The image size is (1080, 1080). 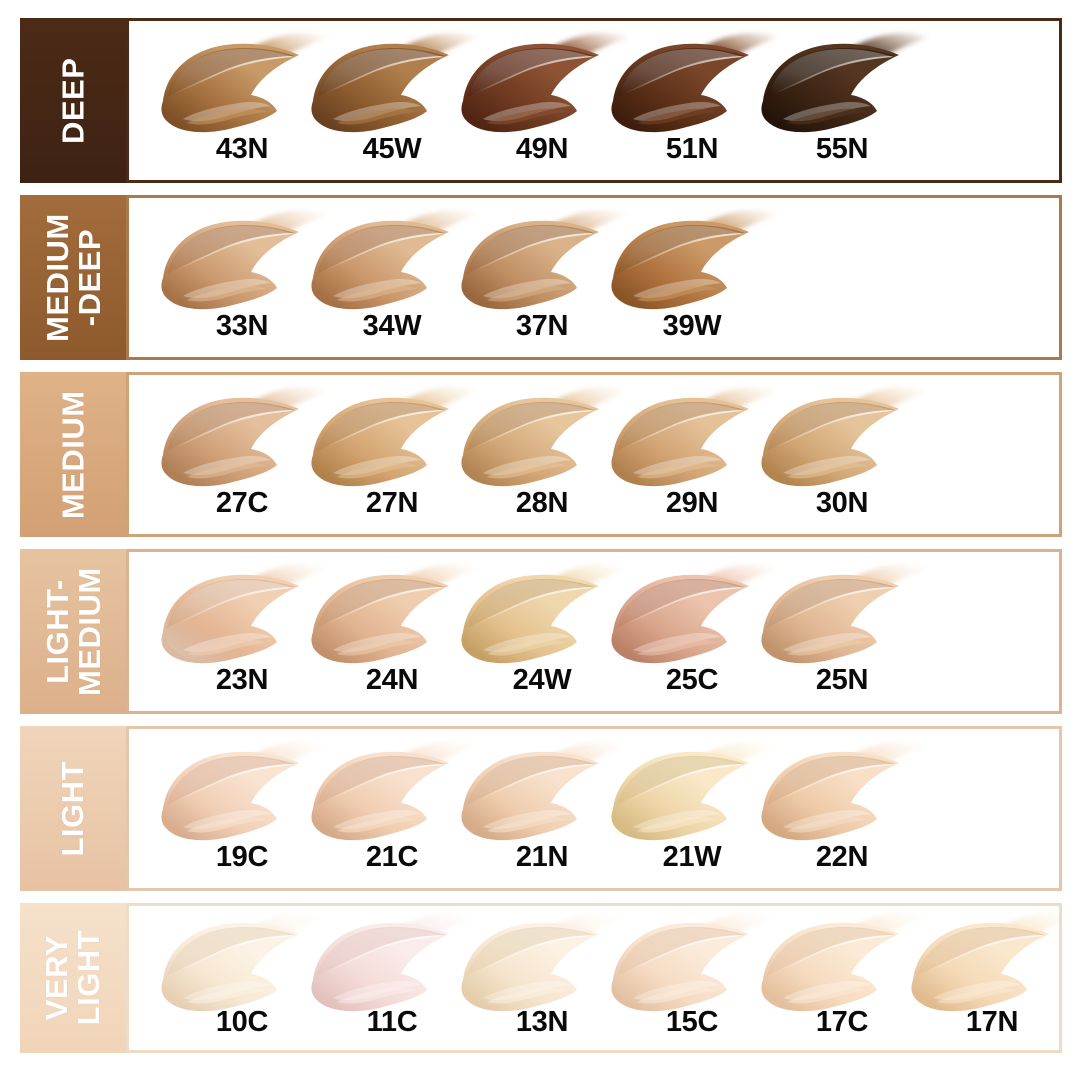 I want to click on shade-swatch-33n, so click(x=242, y=278).